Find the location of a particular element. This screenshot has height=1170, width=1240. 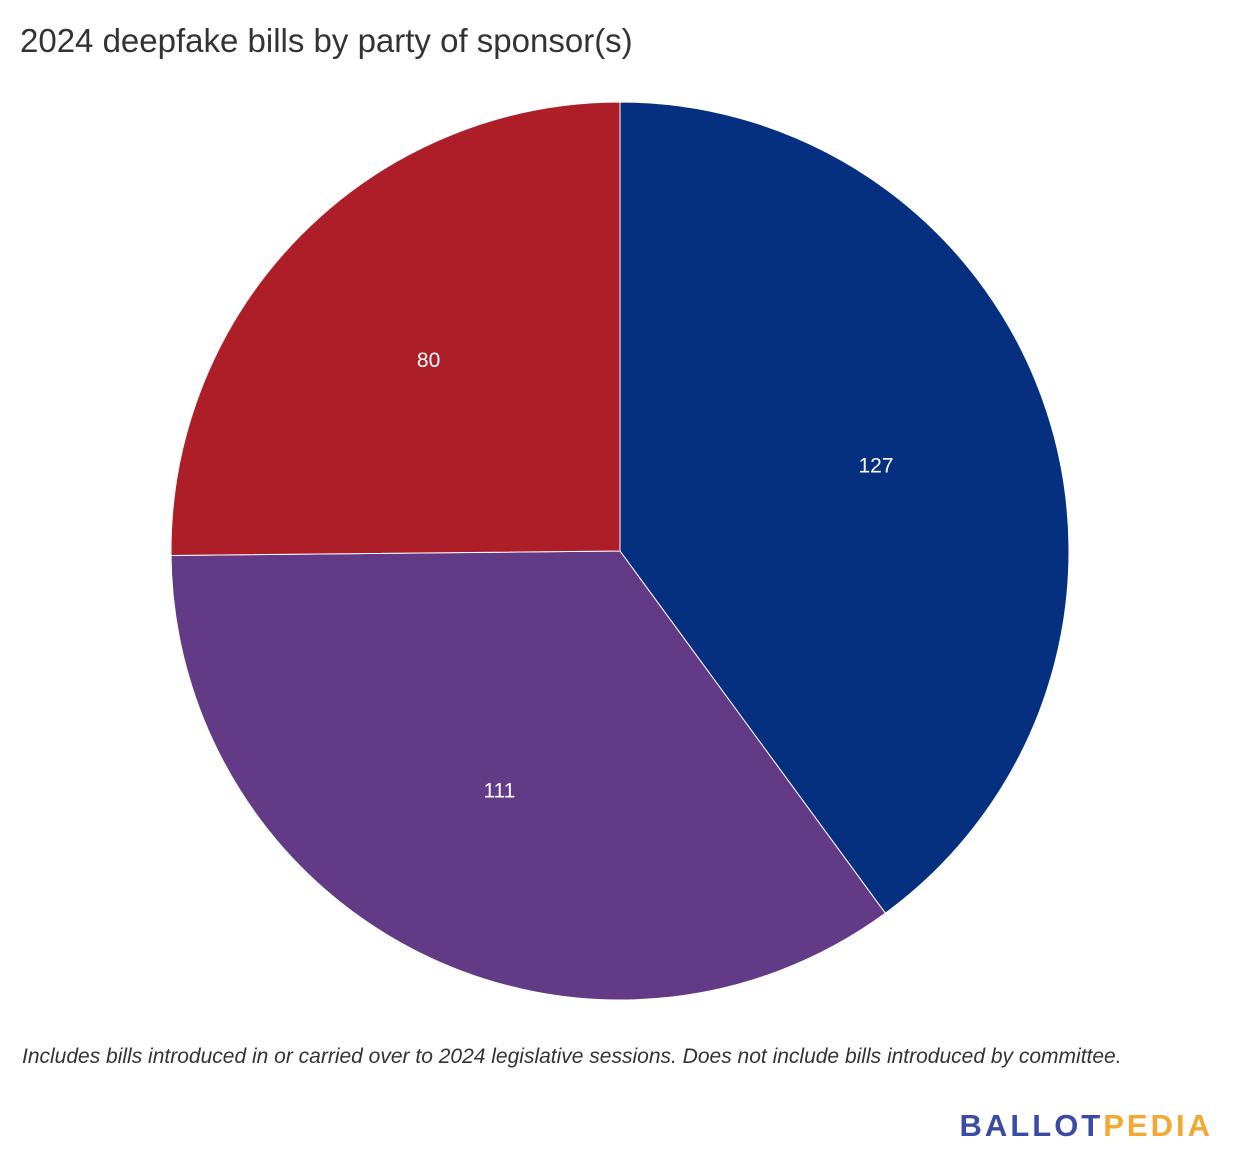

ballotpedia-logo: BALLOTPEDIA is located at coordinates (1086, 1126).